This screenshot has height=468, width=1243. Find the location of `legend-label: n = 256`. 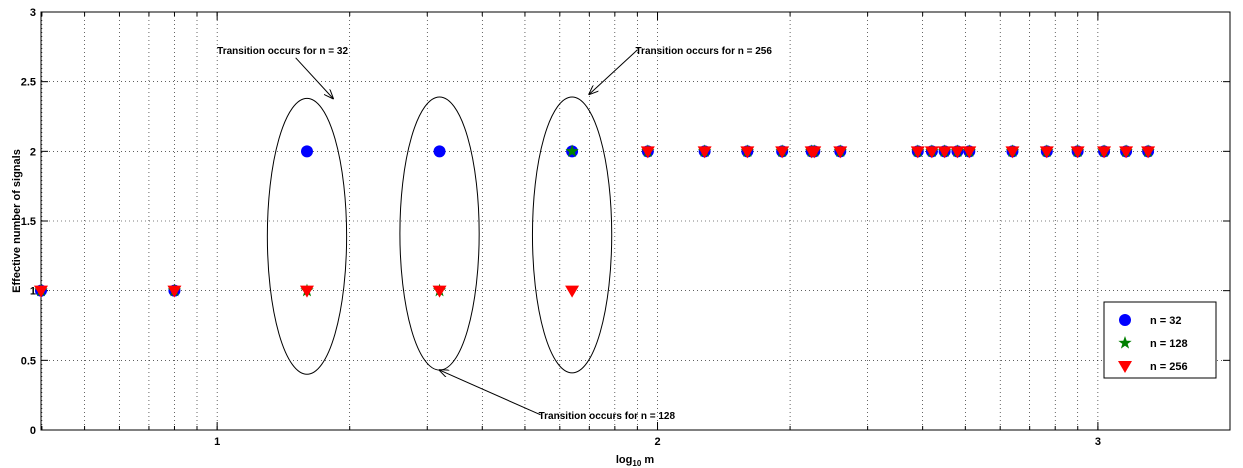

legend-label: n = 256 is located at coordinates (1169, 367).